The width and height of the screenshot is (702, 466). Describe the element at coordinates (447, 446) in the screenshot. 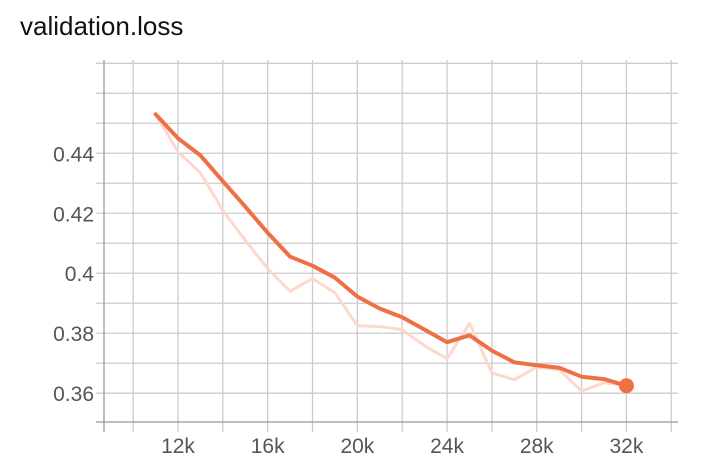

I see `x-tick-label: 24k` at that location.